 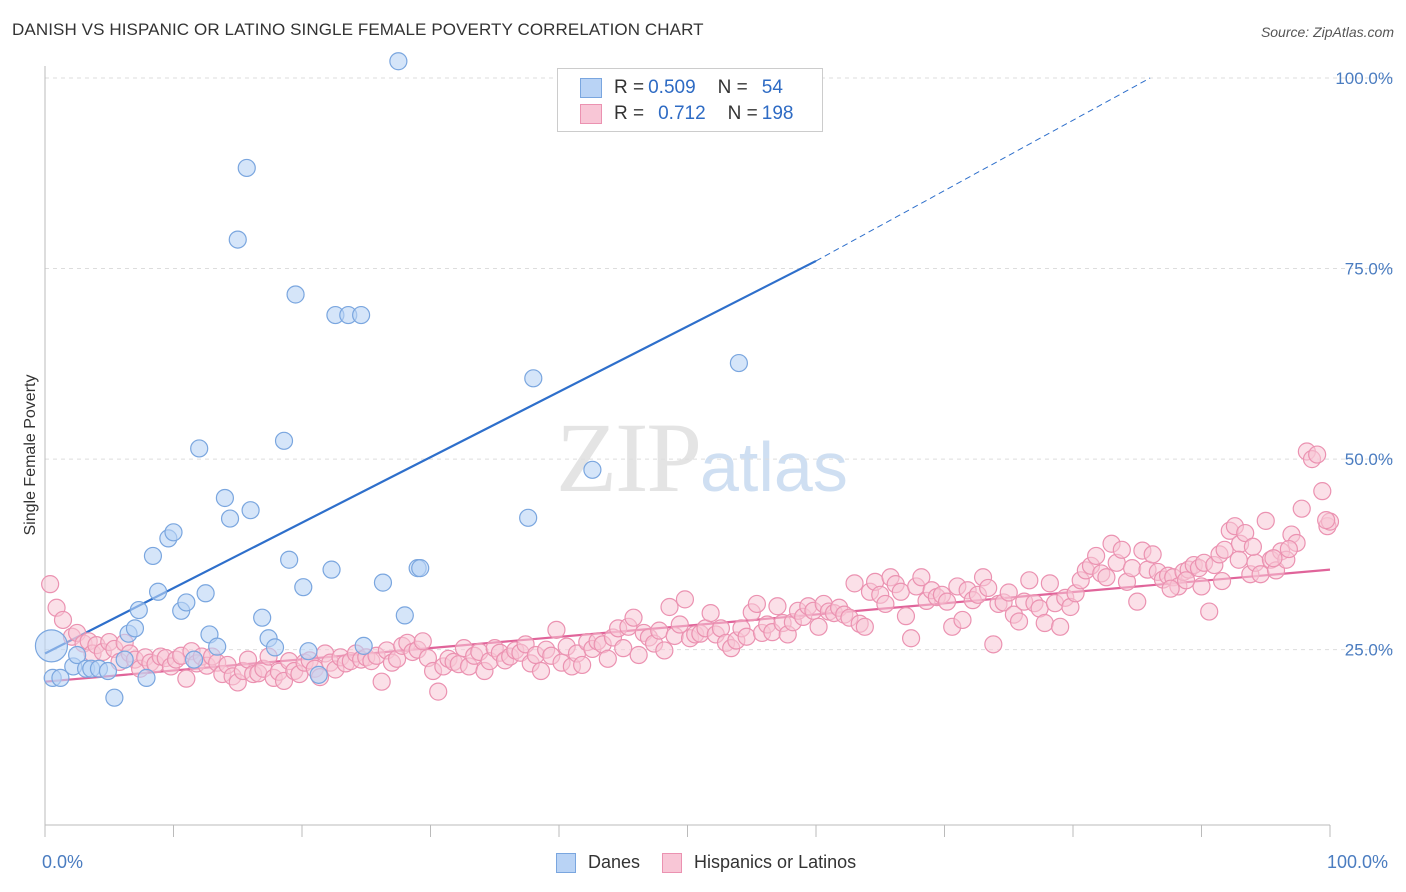 I want to click on y-tick-label: 50.0%, so click(x=1369, y=459).